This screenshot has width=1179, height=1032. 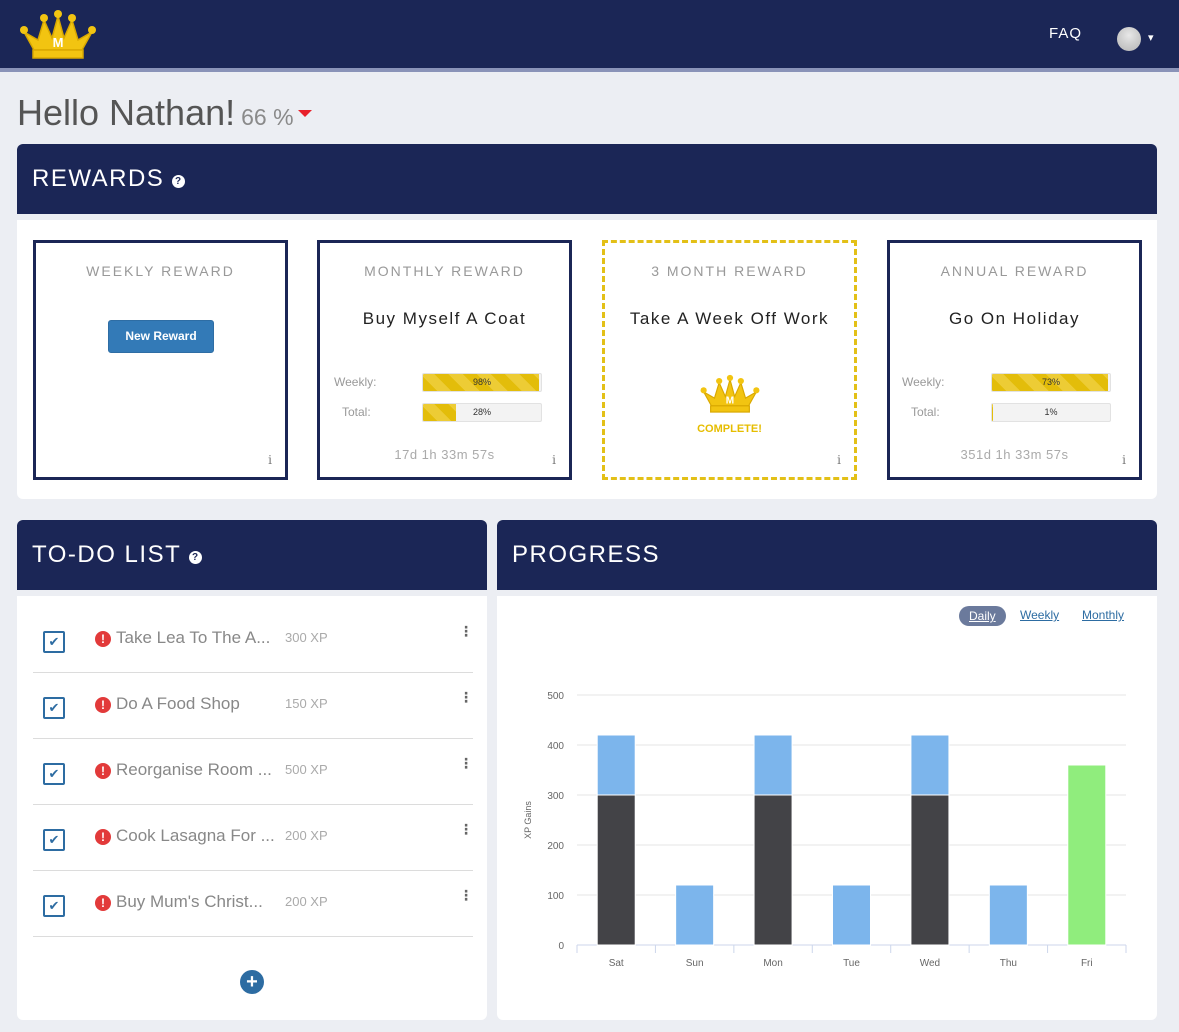 What do you see at coordinates (925, 412) in the screenshot?
I see `total-label: Total:` at bounding box center [925, 412].